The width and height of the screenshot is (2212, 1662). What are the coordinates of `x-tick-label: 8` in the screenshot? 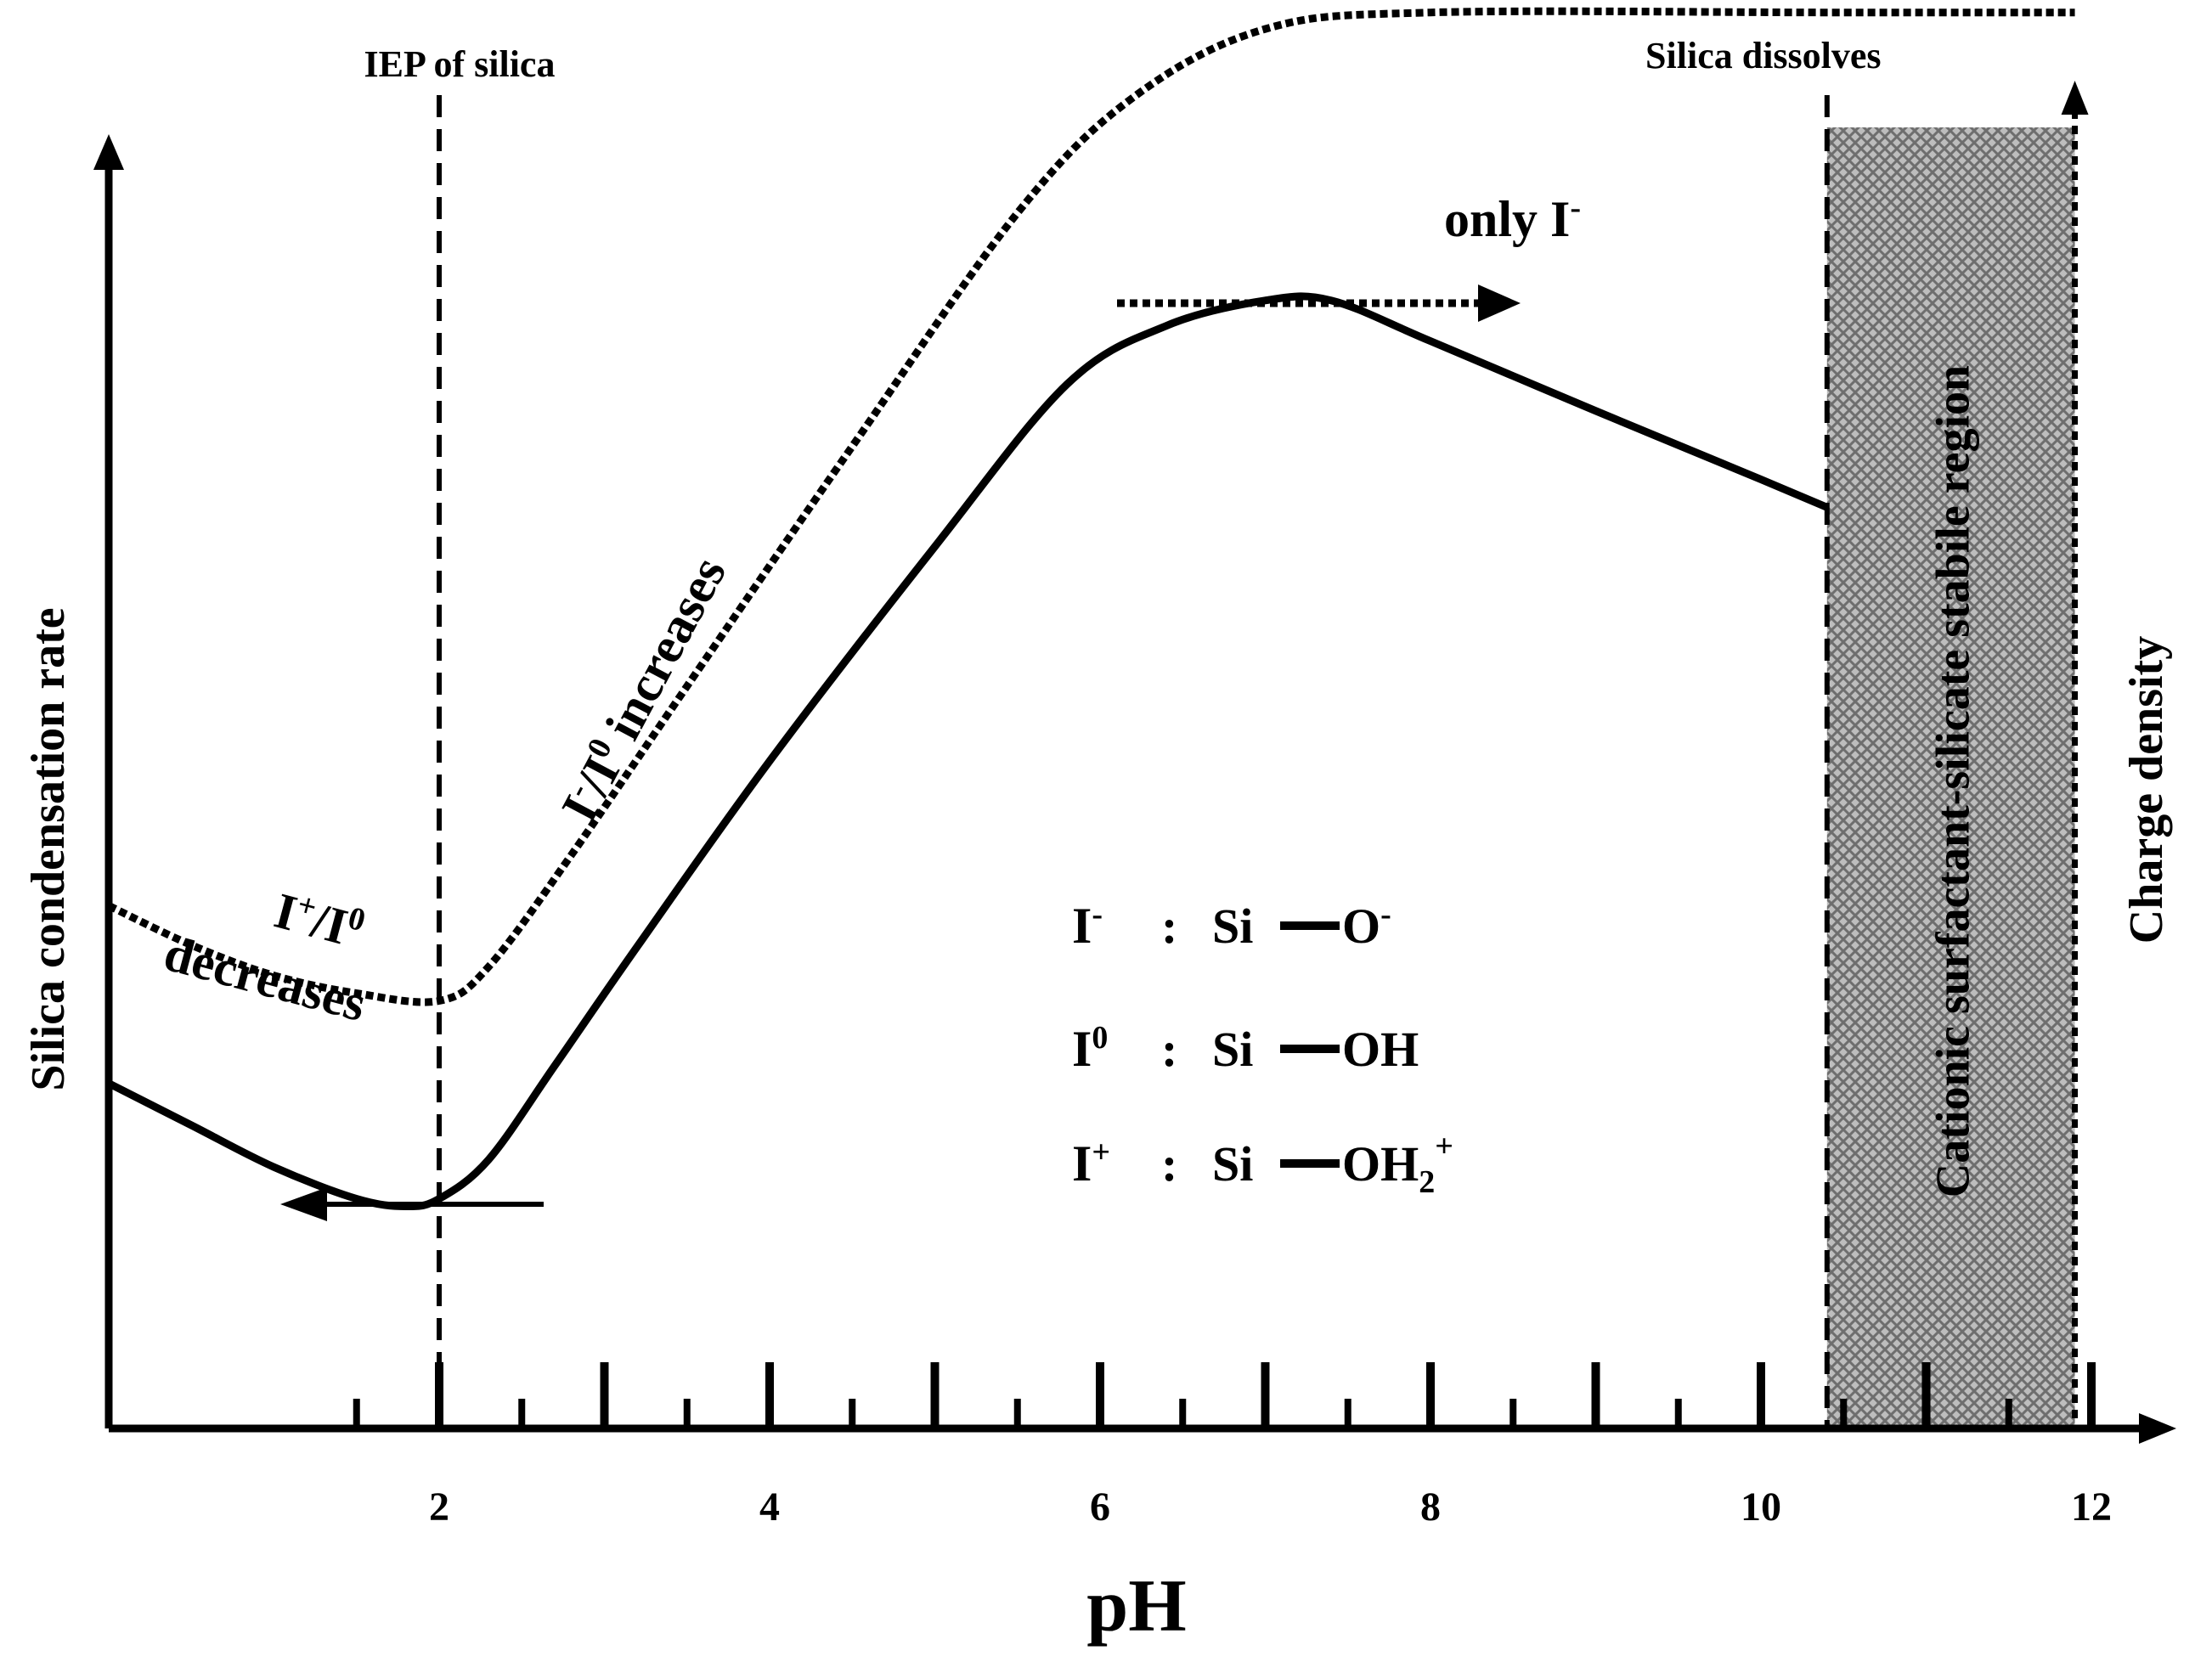 It's located at (1430, 1507).